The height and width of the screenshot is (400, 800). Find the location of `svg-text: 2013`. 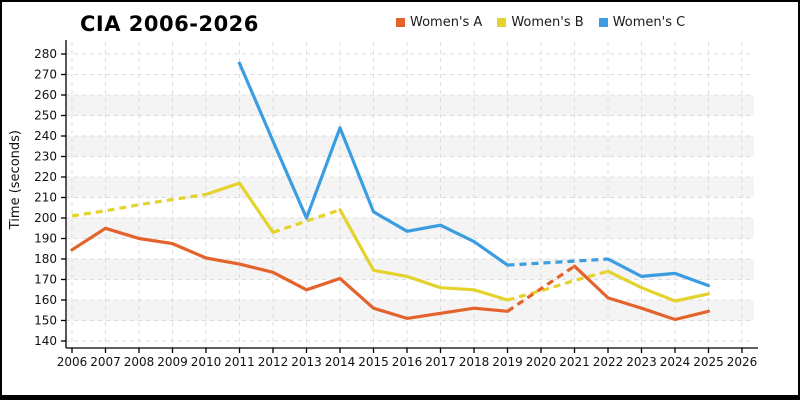

svg-text: 2013 is located at coordinates (306, 362).